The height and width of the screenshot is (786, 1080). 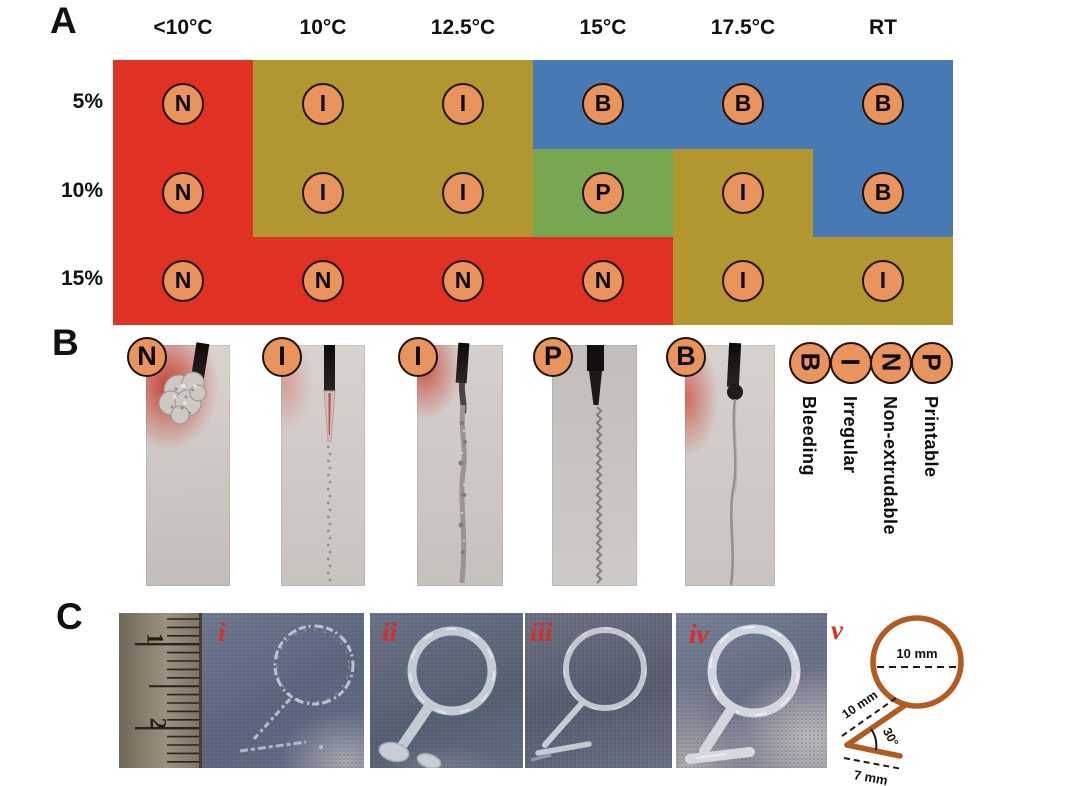 What do you see at coordinates (313, 461) in the screenshot?
I see `photo-irregular-1: I` at bounding box center [313, 461].